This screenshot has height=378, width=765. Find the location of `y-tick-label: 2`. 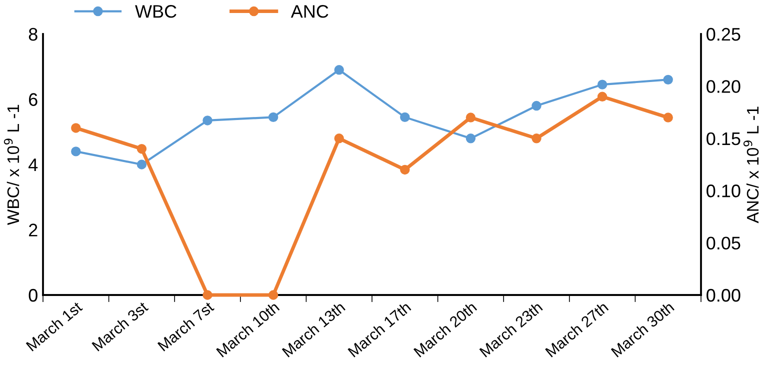

y-tick-label: 2 is located at coordinates (33, 230).